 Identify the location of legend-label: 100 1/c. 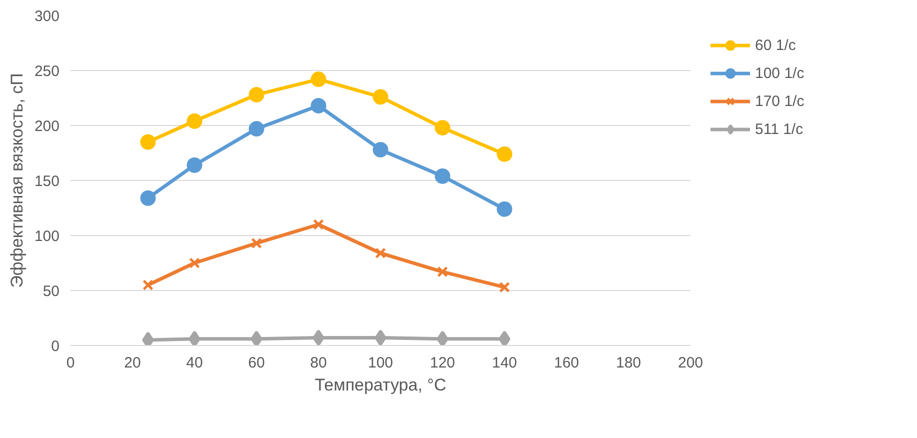
(779, 73).